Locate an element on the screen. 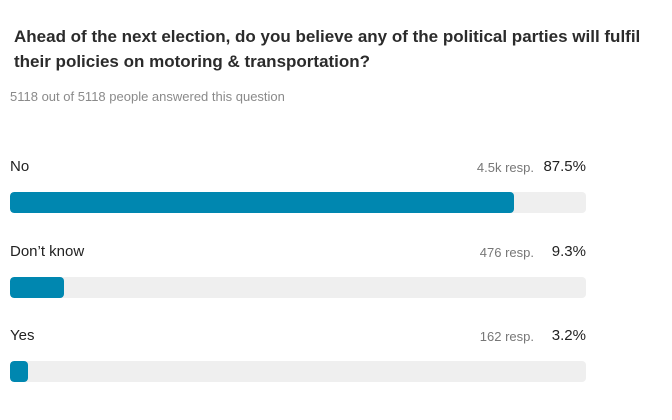  percent-label: 9.3% is located at coordinates (568, 251).